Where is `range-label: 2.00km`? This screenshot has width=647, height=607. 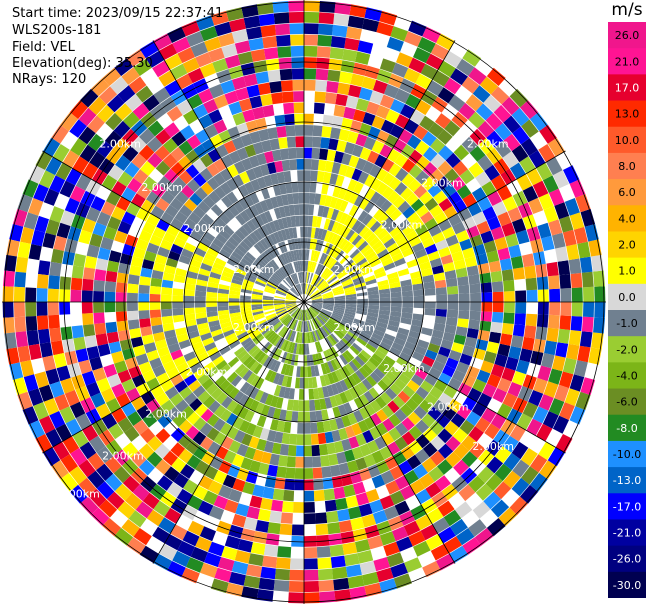
range-label: 2.00km is located at coordinates (402, 225).